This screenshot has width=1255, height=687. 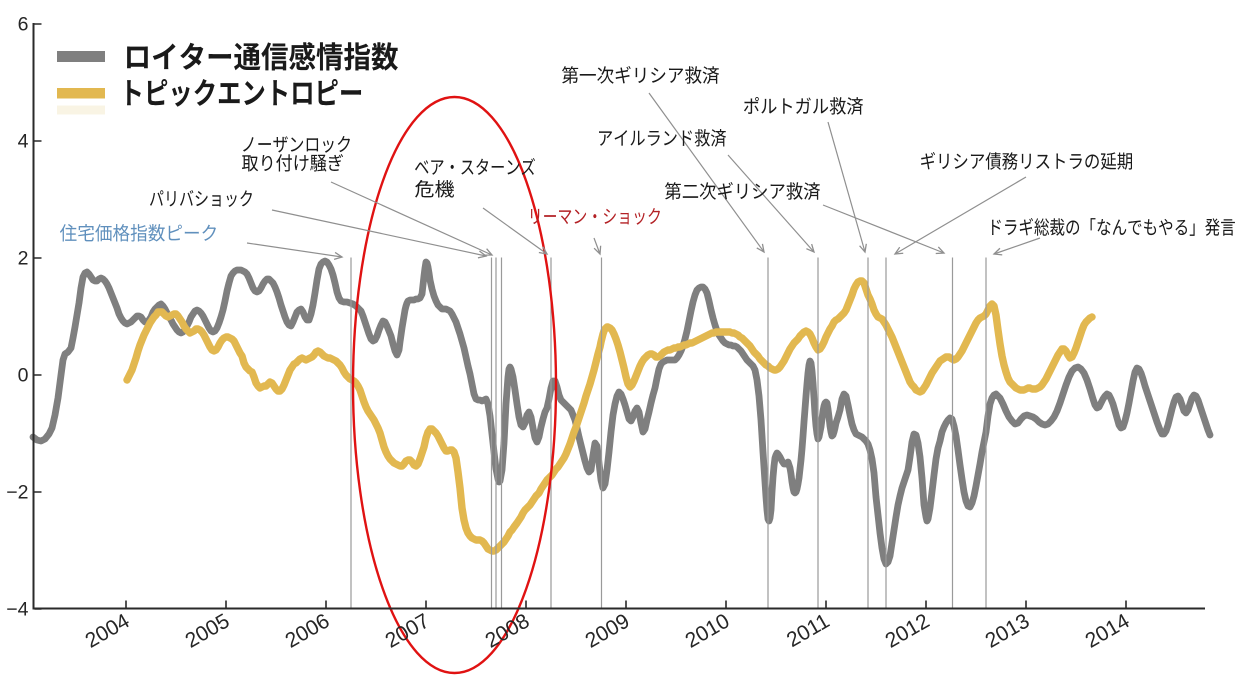 I want to click on svg-text: 0, so click(x=23, y=376).